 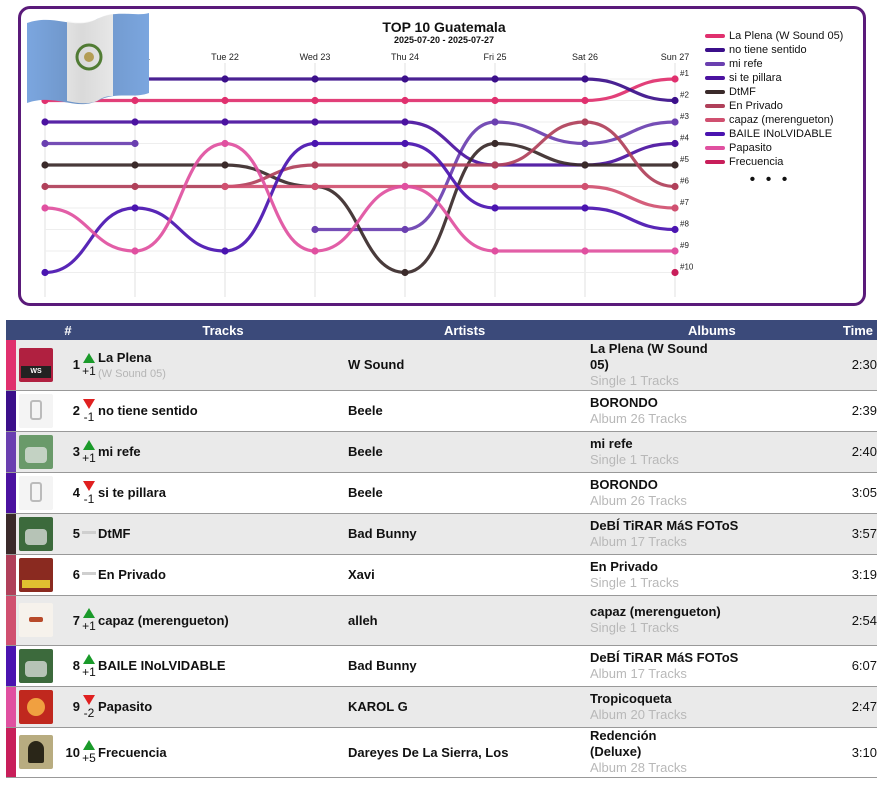 I want to click on track-cell: si te pillara, so click(x=223, y=492).